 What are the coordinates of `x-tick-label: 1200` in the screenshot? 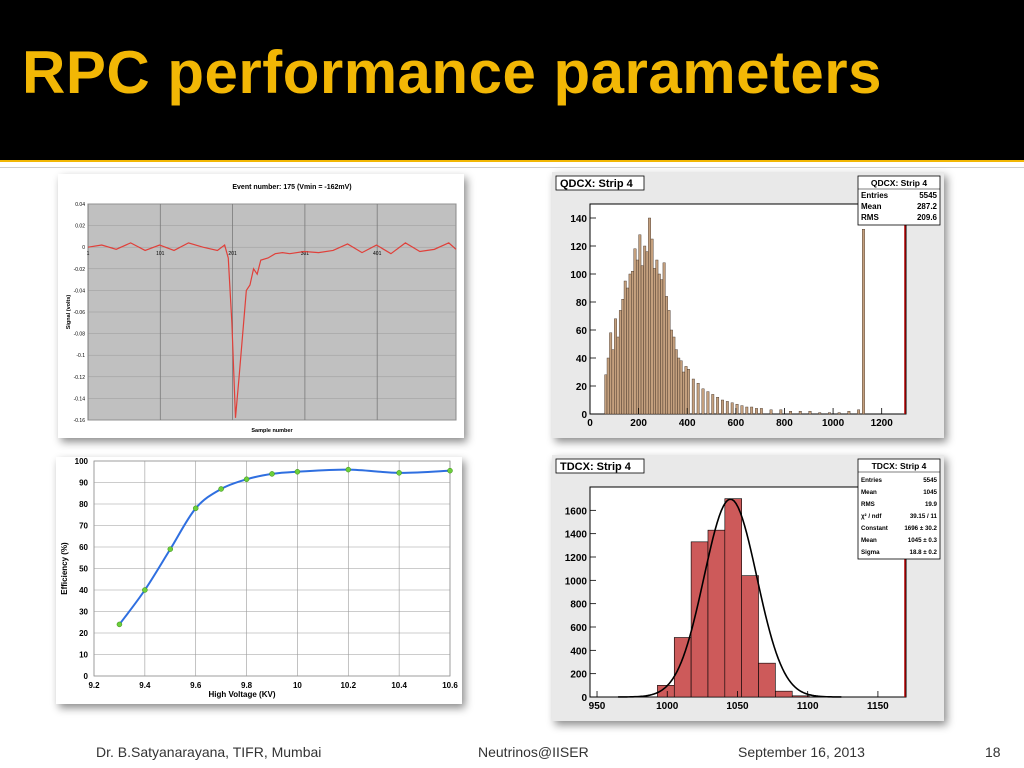 It's located at (882, 423).